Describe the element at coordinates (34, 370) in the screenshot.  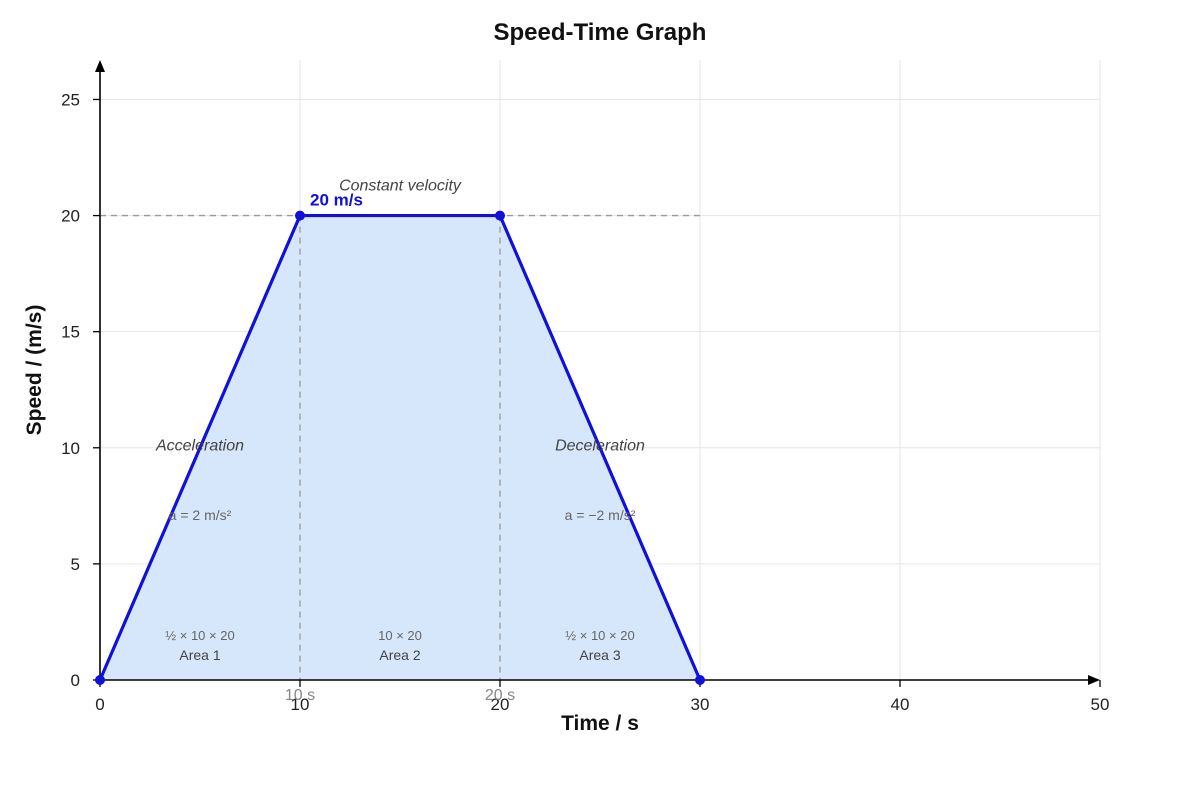
I see `y-axis-title: Speed / (m/s)` at that location.